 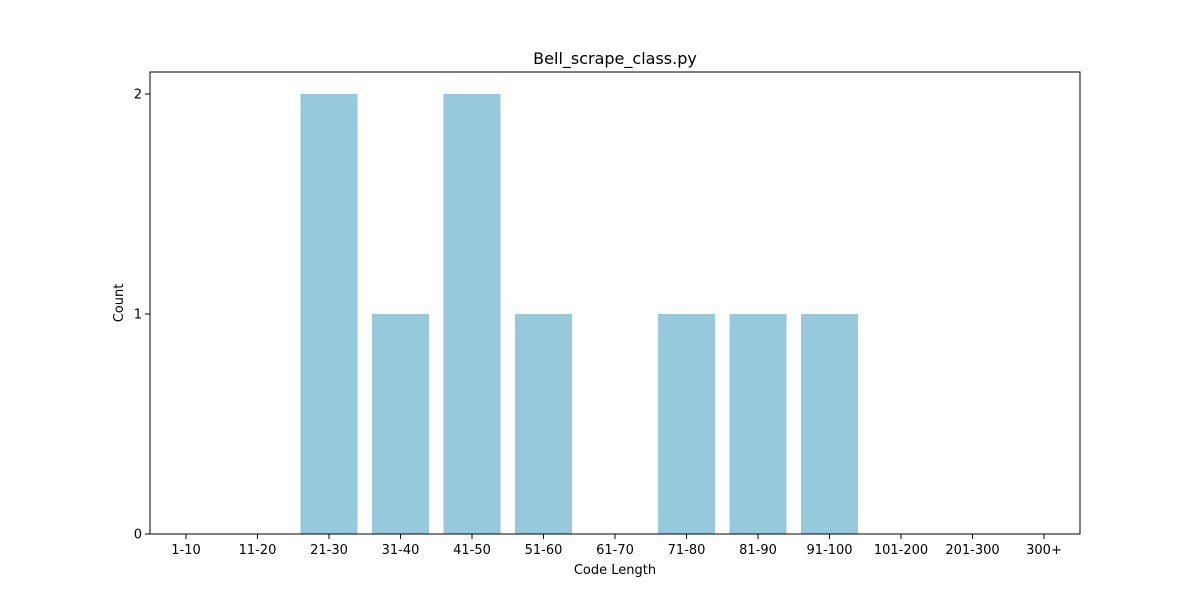 I want to click on x-axis-label: Code Length, so click(x=615, y=570).